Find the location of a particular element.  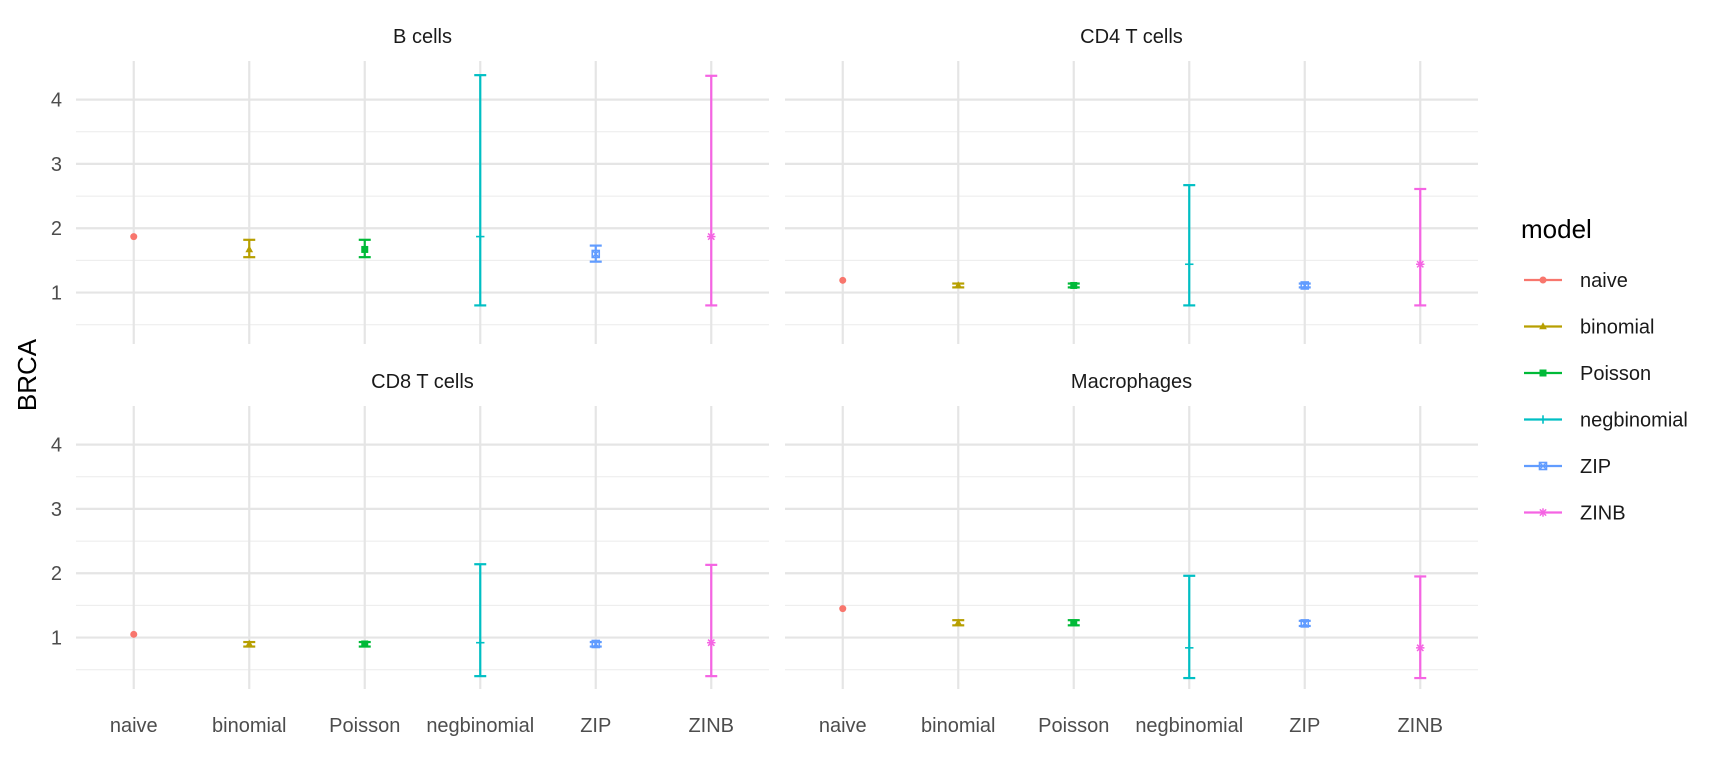

y-axis-label: BRCA is located at coordinates (27, 374).